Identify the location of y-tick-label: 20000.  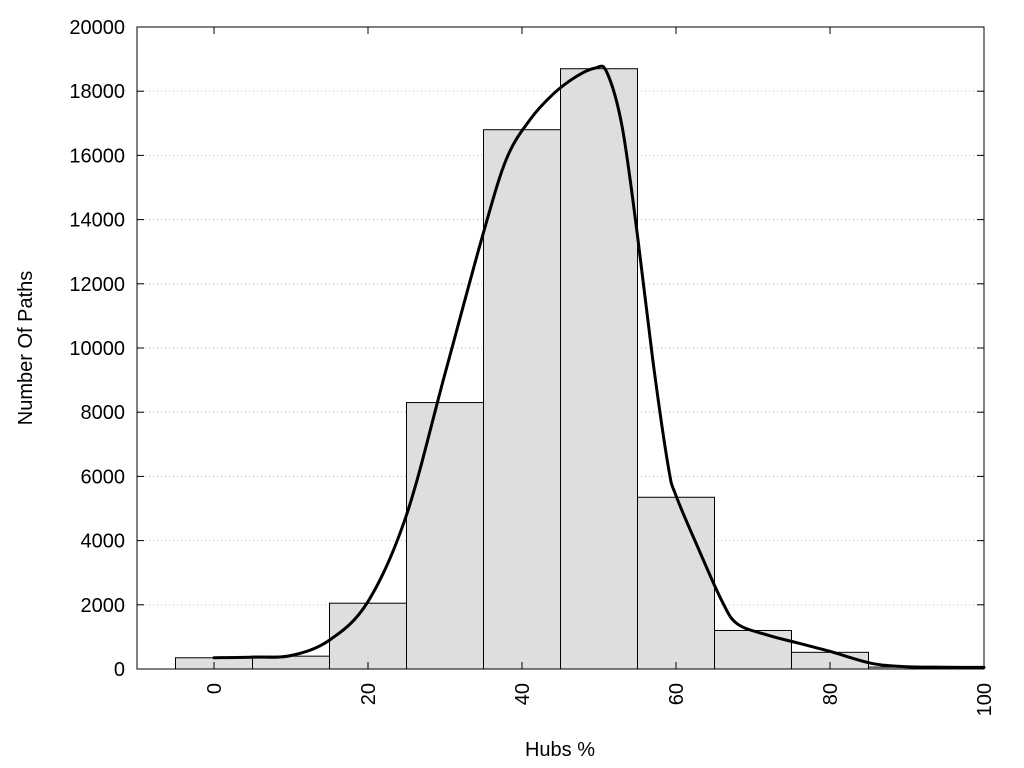
(97, 28).